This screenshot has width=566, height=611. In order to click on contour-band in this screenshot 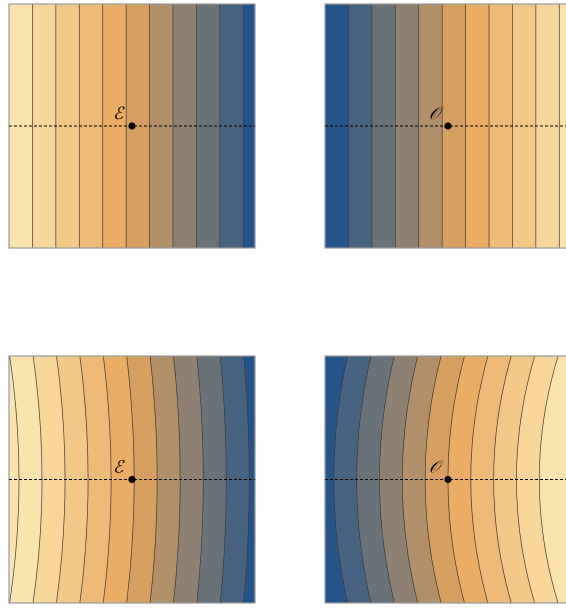, I will do `click(237, 479)`.